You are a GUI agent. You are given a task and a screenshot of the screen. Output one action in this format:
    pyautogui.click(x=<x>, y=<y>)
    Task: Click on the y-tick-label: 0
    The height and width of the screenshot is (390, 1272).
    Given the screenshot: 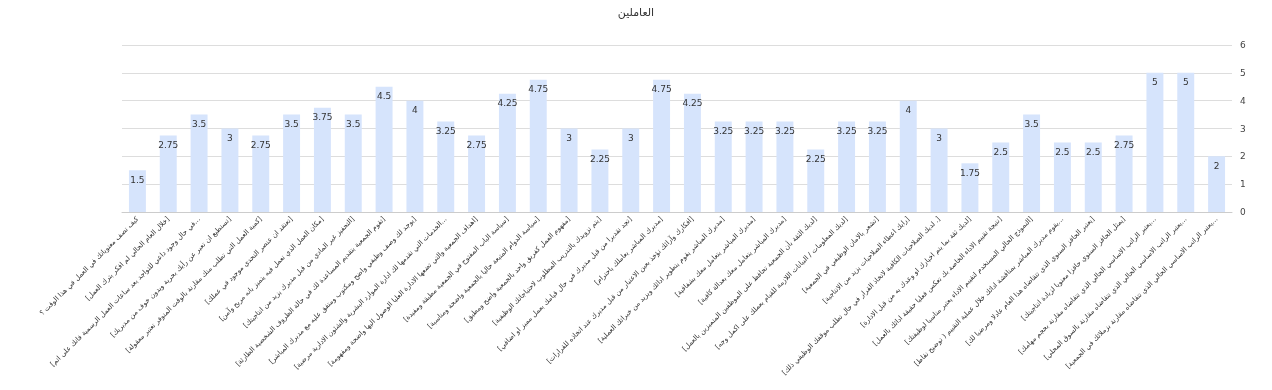 What is the action you would take?
    pyautogui.click(x=1243, y=212)
    